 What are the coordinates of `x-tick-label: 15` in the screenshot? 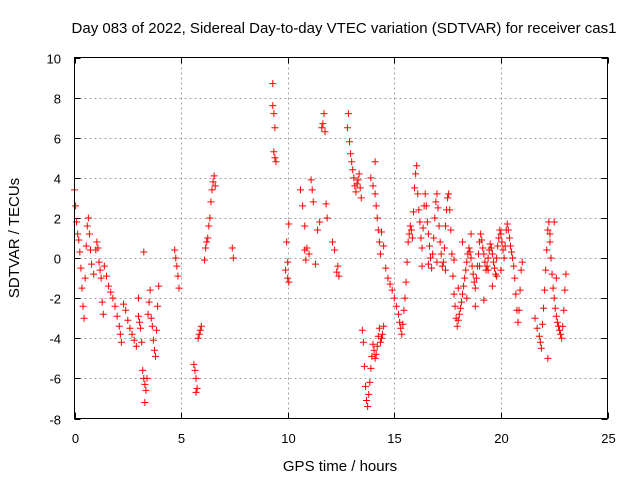 It's located at (394, 438).